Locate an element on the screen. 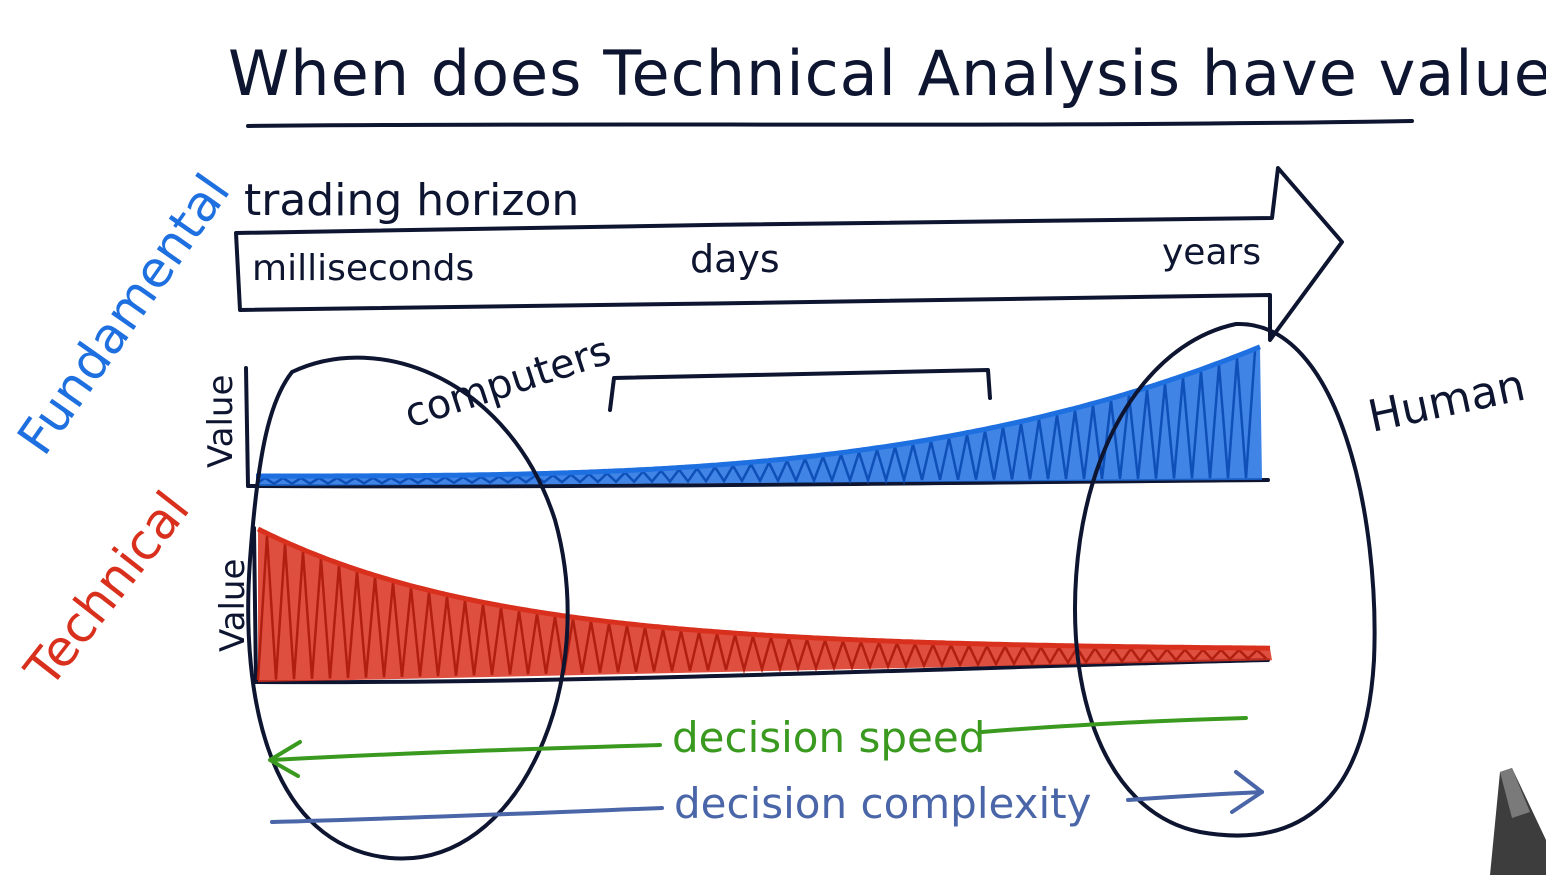 The image size is (1546, 875). title-underline is located at coordinates (830, 123).